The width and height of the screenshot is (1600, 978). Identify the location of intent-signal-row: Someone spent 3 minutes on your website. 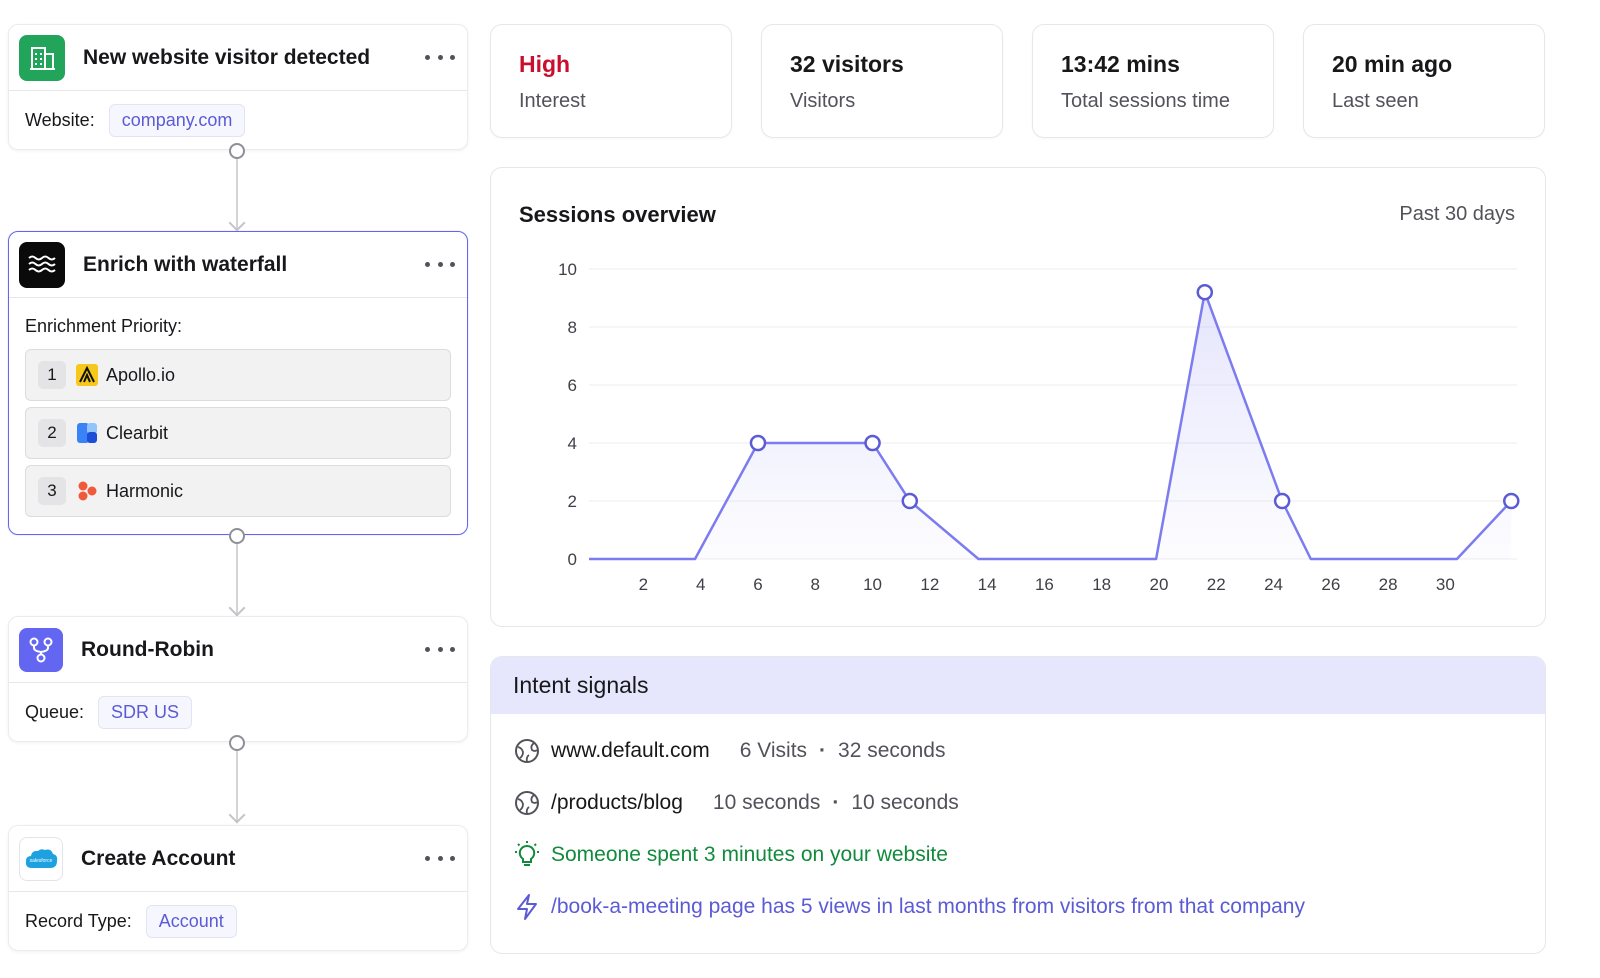
(730, 855).